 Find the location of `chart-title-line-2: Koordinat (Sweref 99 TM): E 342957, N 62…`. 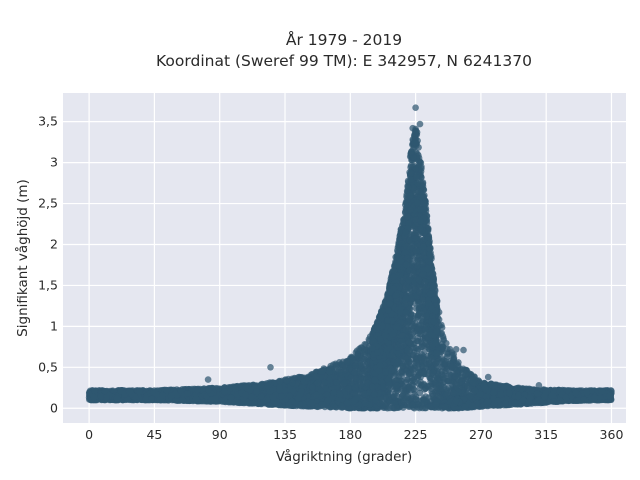

chart-title-line-2: Koordinat (Sweref 99 TM): E 342957, N 62… is located at coordinates (344, 61).